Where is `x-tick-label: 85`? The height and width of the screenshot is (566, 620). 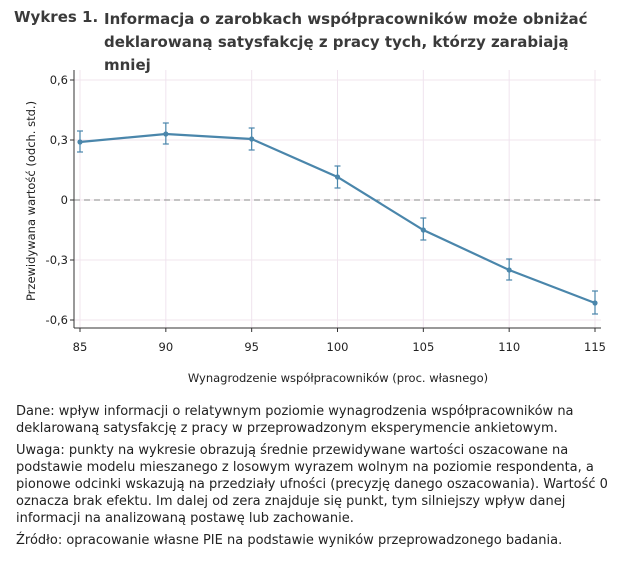
x-tick-label: 85 is located at coordinates (80, 347).